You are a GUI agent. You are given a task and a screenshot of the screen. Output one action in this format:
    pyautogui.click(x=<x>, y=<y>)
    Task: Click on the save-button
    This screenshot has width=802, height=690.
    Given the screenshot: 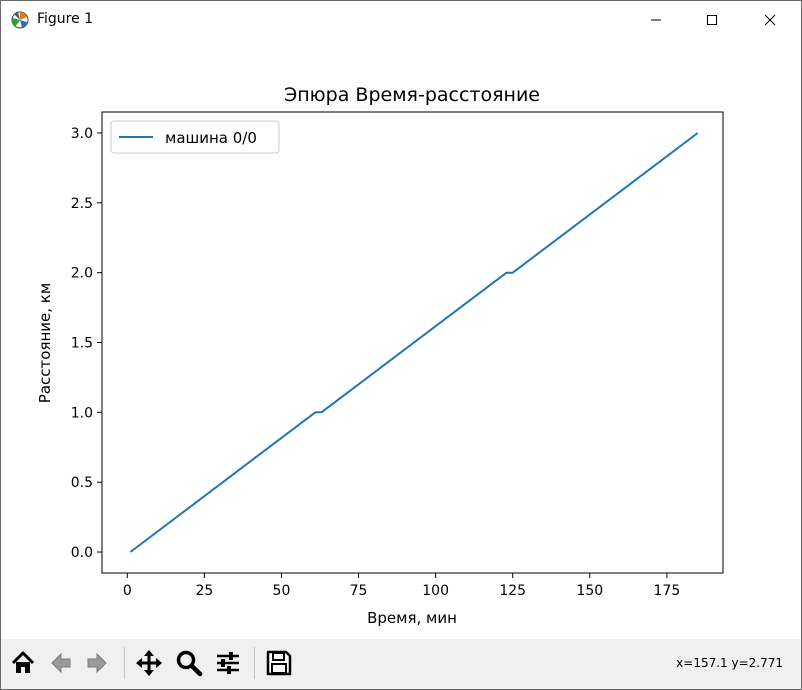 What is the action you would take?
    pyautogui.click(x=279, y=663)
    